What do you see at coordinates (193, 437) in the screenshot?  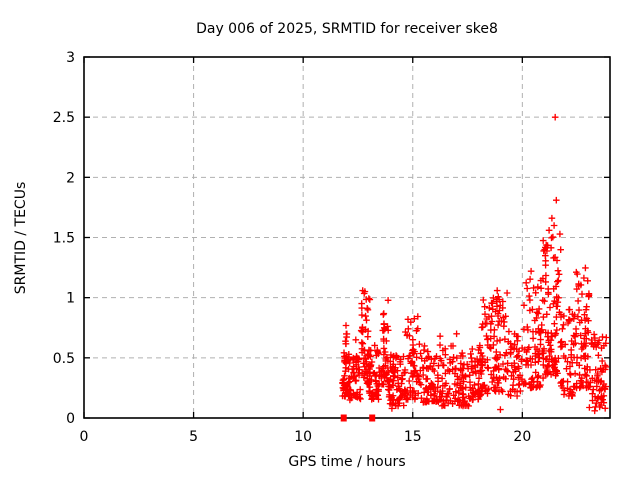 I see `x-tick-label: 5` at bounding box center [193, 437].